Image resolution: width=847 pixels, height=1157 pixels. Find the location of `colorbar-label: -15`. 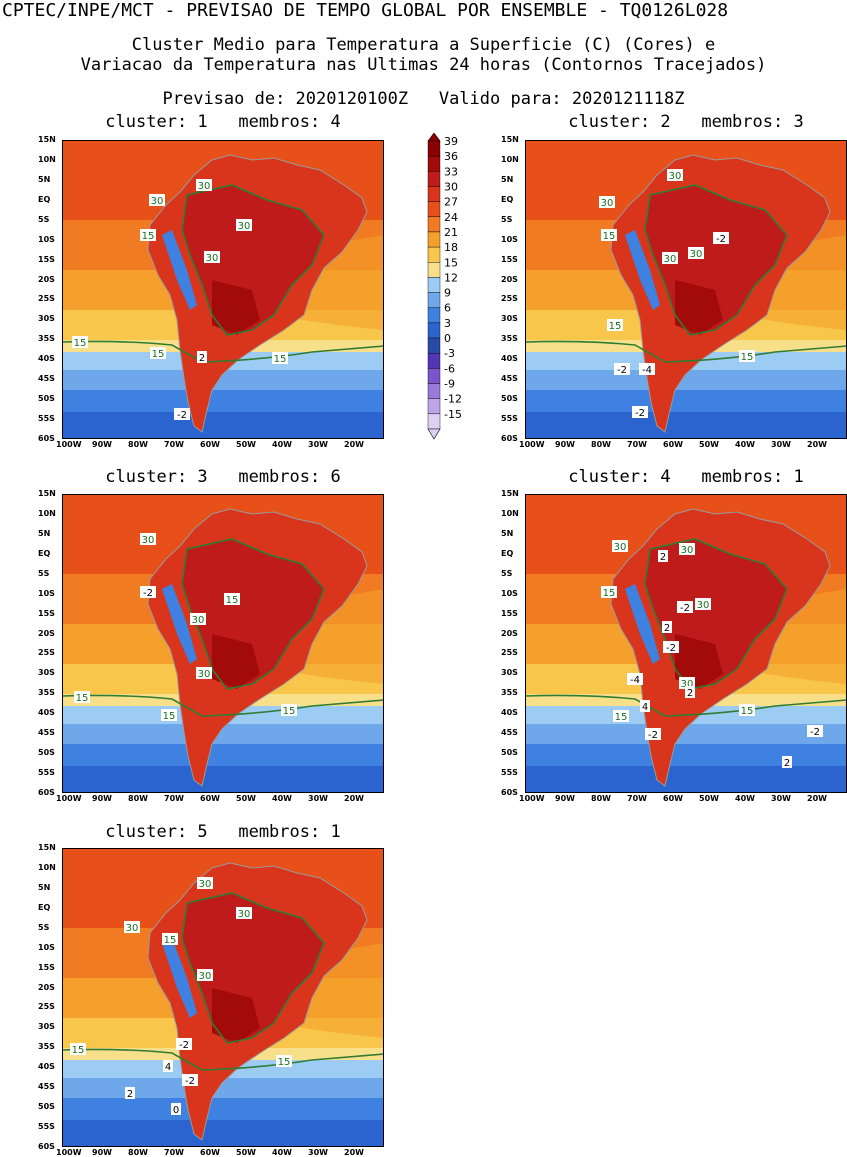

colorbar-label: -15 is located at coordinates (453, 414).